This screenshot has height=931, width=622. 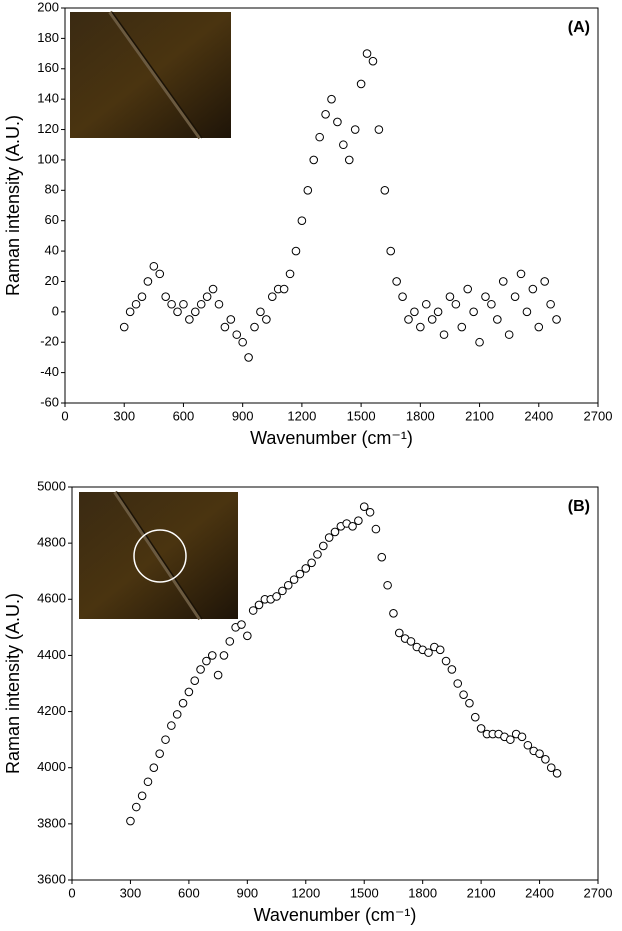 What do you see at coordinates (247, 892) in the screenshot?
I see `x-tick-label: 900` at bounding box center [247, 892].